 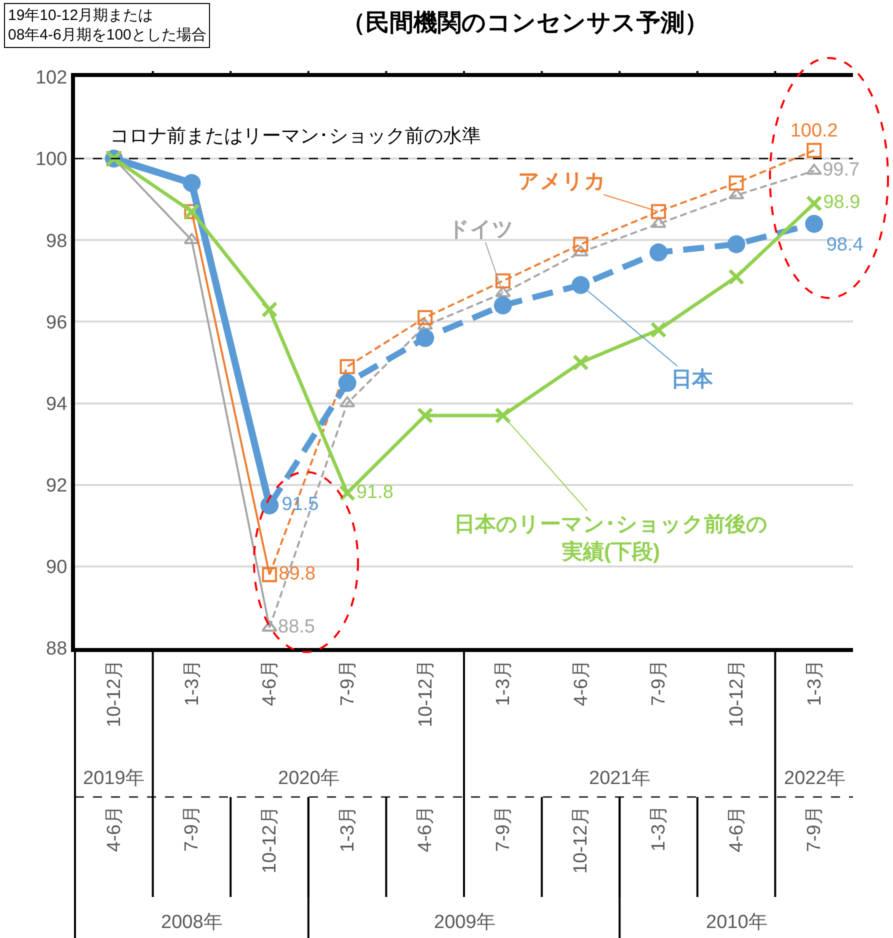 What do you see at coordinates (619, 778) in the screenshot?
I see `text: 2021年` at bounding box center [619, 778].